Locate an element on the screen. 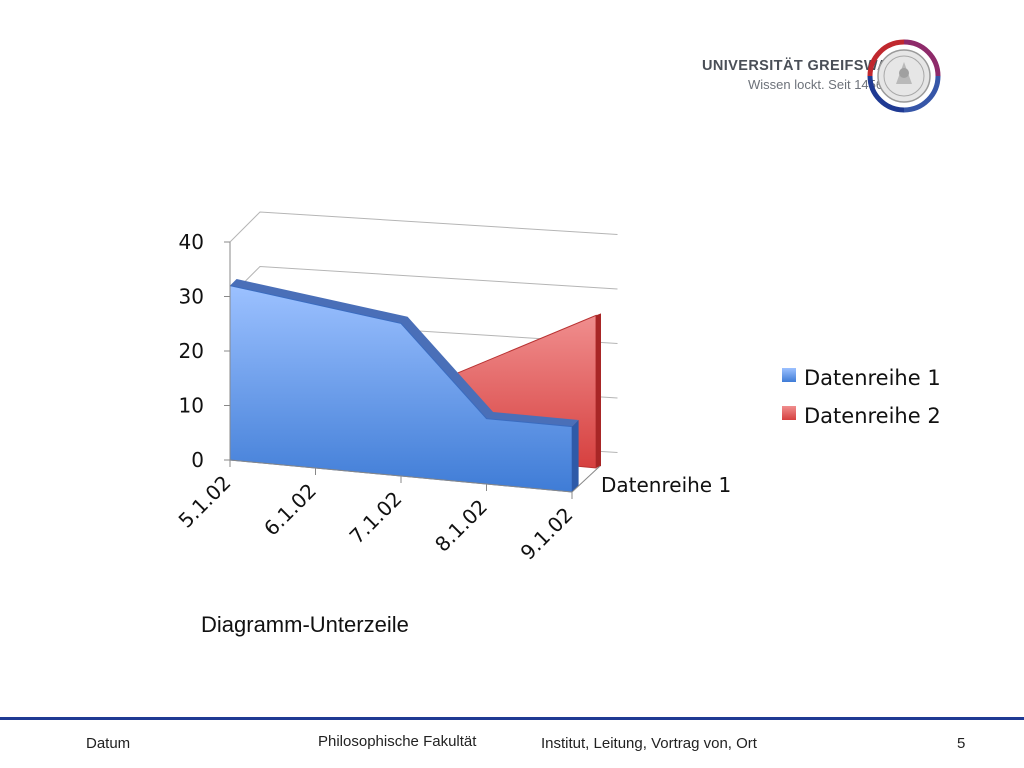 The width and height of the screenshot is (1024, 768). depth-axis-label: Datenreihe 1 is located at coordinates (666, 485).